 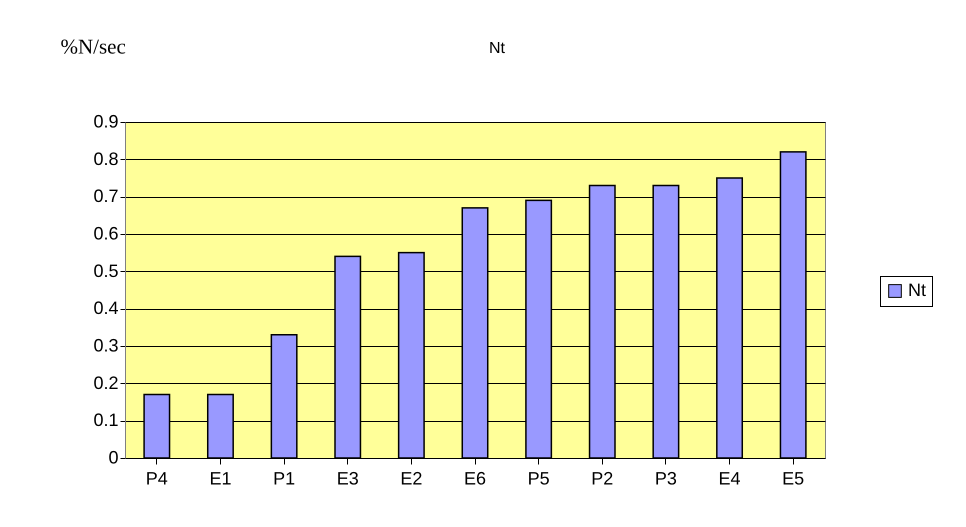 I want to click on x-tick-label: E5, so click(x=793, y=478).